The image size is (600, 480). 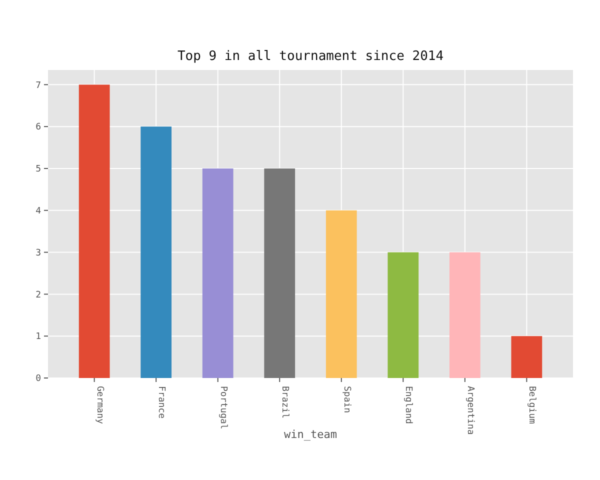 What do you see at coordinates (99, 405) in the screenshot?
I see `x-tick-label: Germany` at bounding box center [99, 405].